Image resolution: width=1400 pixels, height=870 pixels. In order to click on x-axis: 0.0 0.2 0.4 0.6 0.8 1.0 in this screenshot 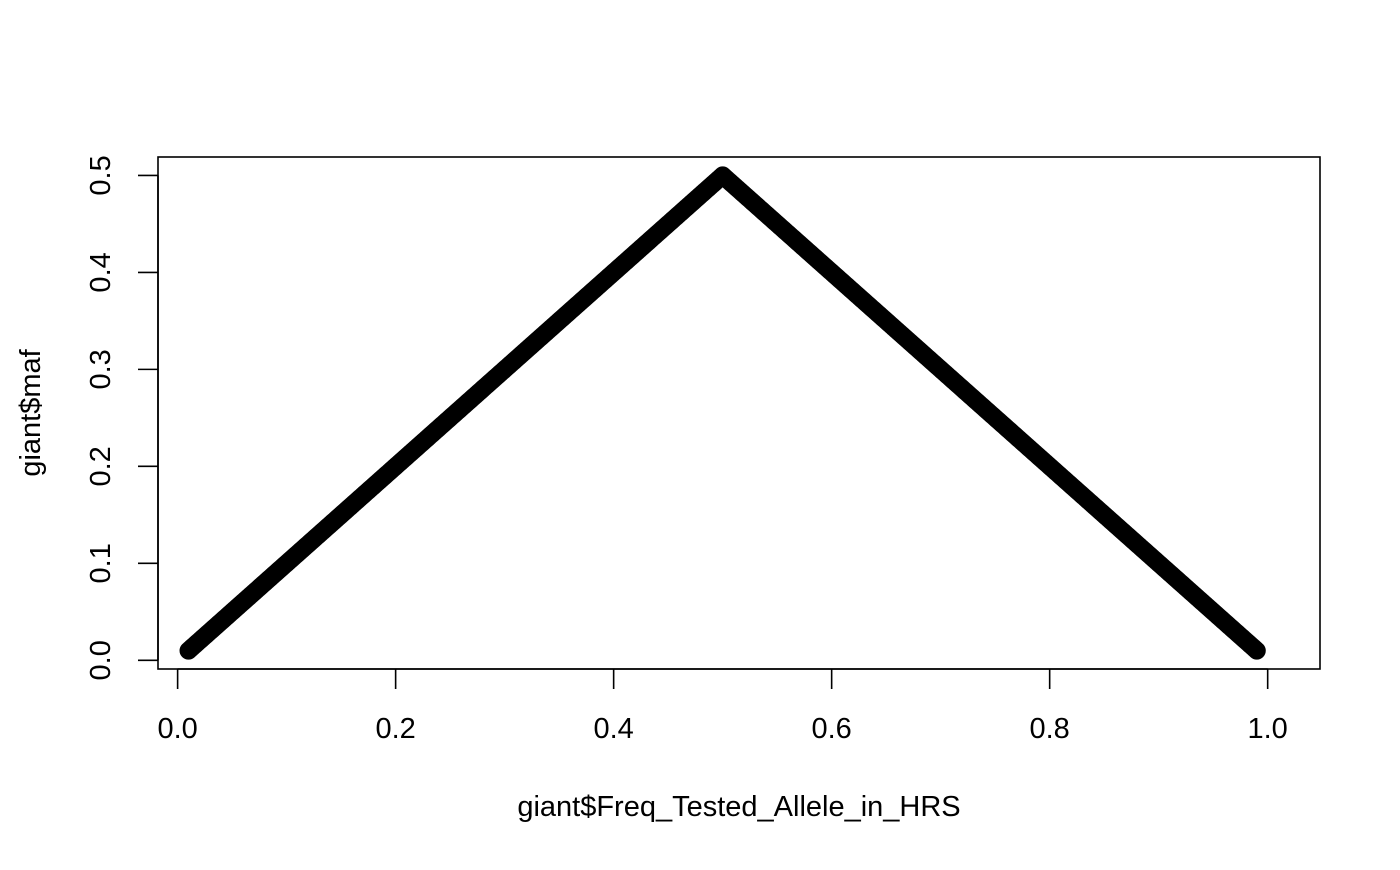, I will do `click(722, 706)`.